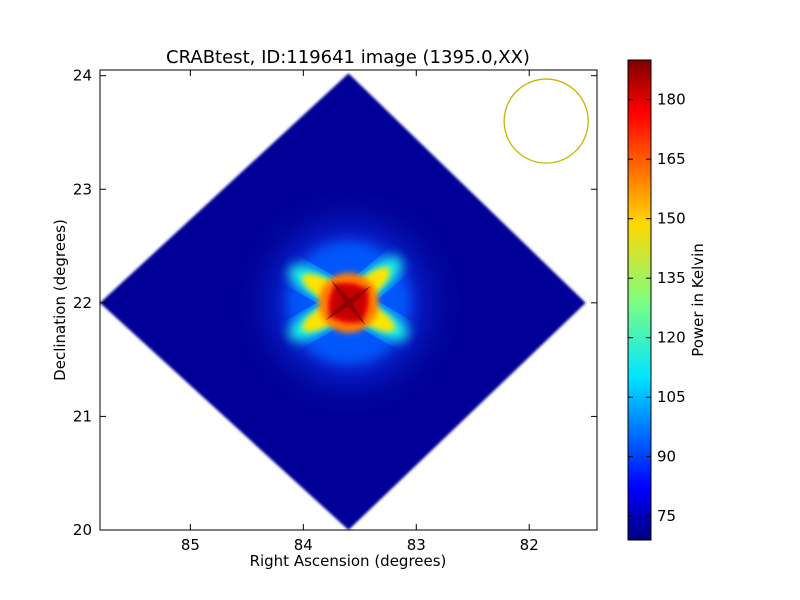 This screenshot has height=600, width=800. What do you see at coordinates (671, 338) in the screenshot?
I see `colorbar-tick-label: 120` at bounding box center [671, 338].